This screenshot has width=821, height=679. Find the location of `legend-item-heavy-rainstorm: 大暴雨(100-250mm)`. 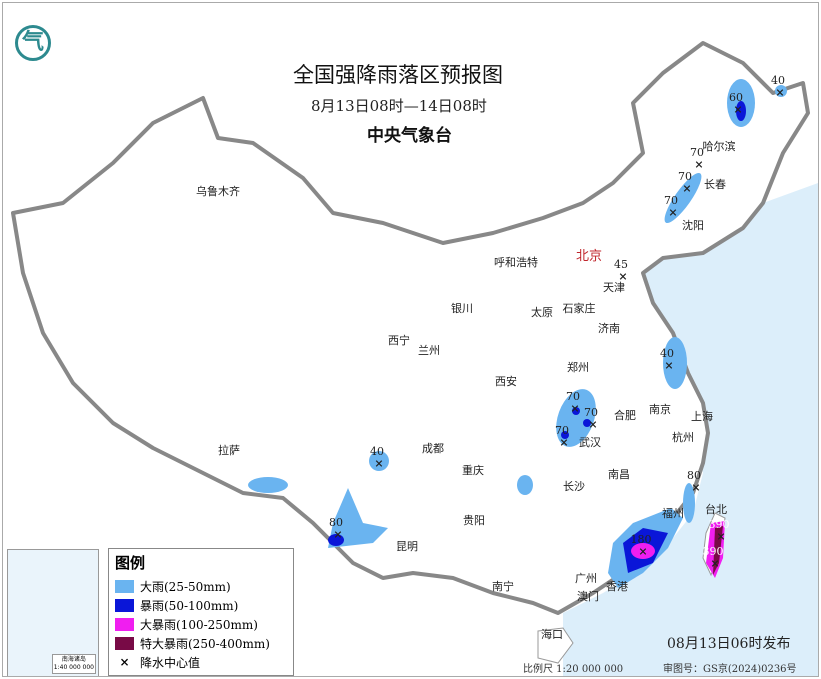

legend-item-heavy-rainstorm: 大暴雨(100-250mm) is located at coordinates (186, 624).